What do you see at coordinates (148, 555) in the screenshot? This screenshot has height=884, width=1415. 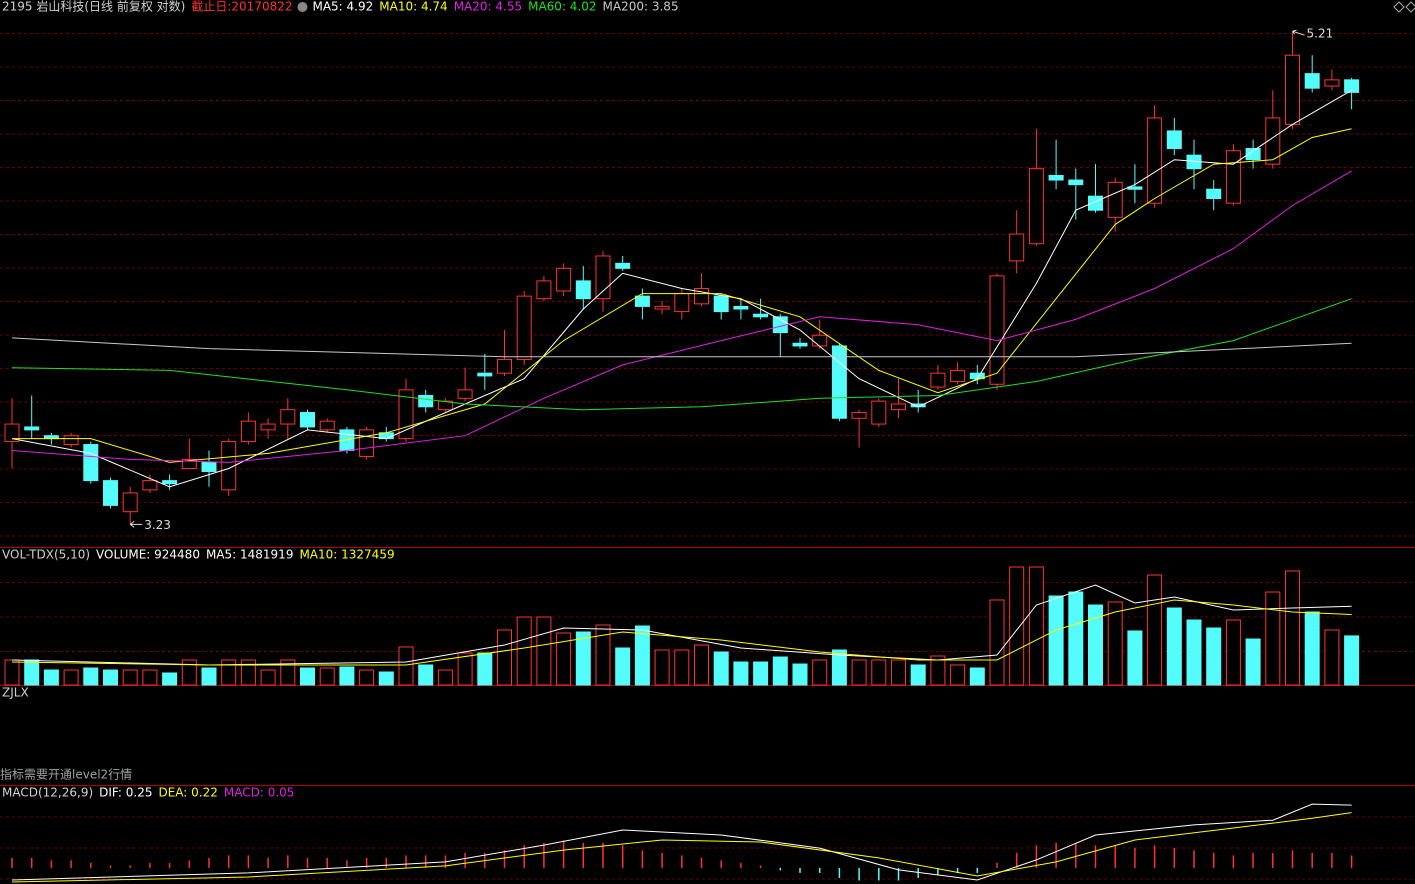 I see `legend-entry: VOLUME: 924480` at bounding box center [148, 555].